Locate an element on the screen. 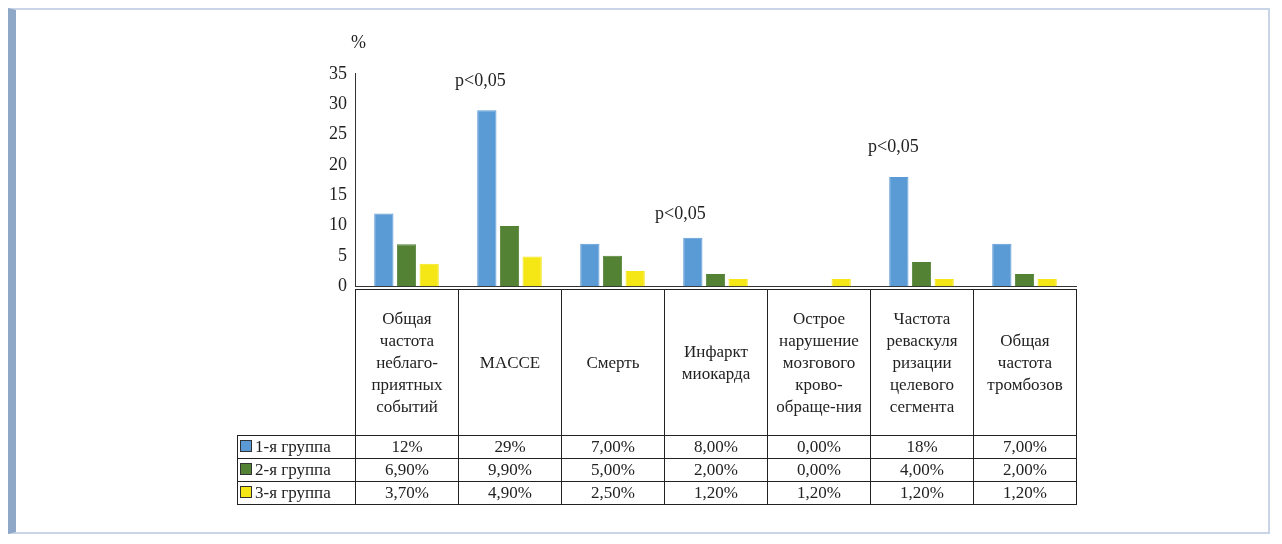  data-label: 8,00% is located at coordinates (716, 447).